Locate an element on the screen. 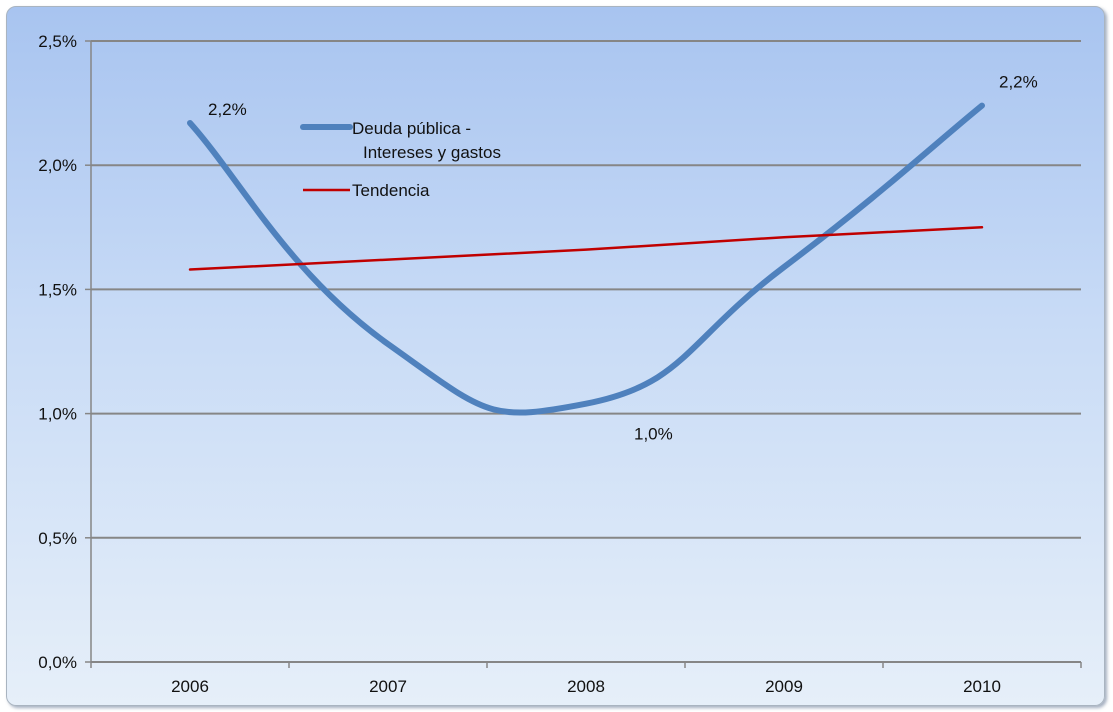 The image size is (1113, 712). y-tick-label: 2,5% is located at coordinates (57, 41).